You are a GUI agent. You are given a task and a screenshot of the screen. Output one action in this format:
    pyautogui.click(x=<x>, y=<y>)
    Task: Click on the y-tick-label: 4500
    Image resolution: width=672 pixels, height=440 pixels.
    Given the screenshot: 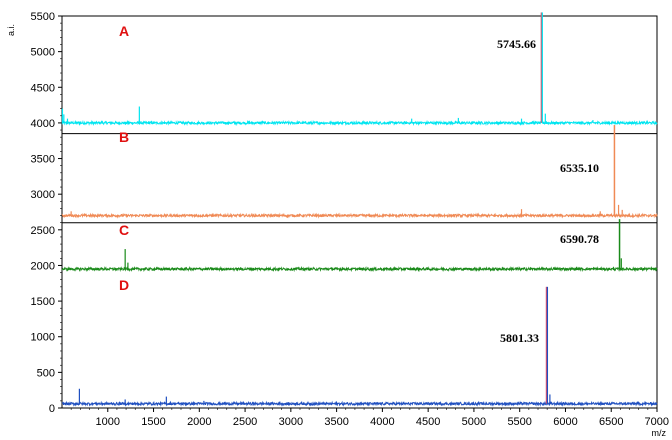 What is the action you would take?
    pyautogui.click(x=43, y=88)
    